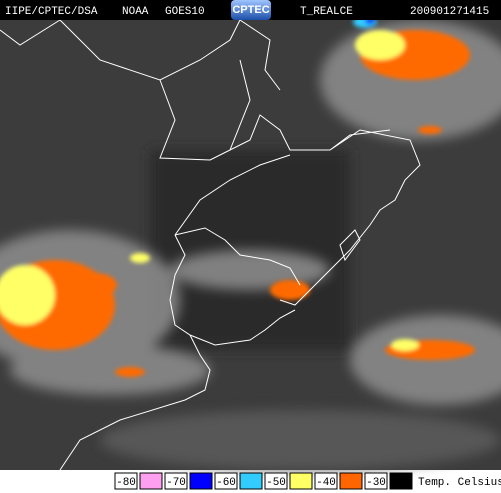 Image resolution: width=501 pixels, height=493 pixels. Describe the element at coordinates (135, 12) in the screenshot. I see `satellite: NOAA` at that location.